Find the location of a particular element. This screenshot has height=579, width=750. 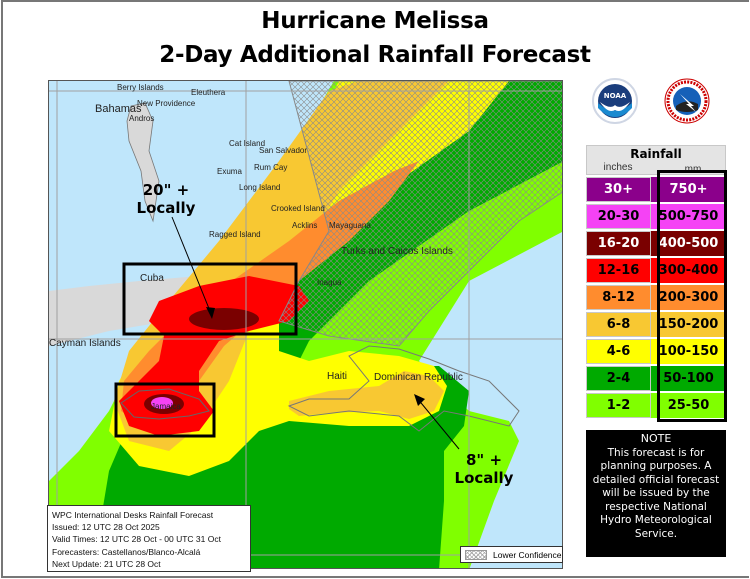

legend-row: 30+ 750+ is located at coordinates (656, 189).